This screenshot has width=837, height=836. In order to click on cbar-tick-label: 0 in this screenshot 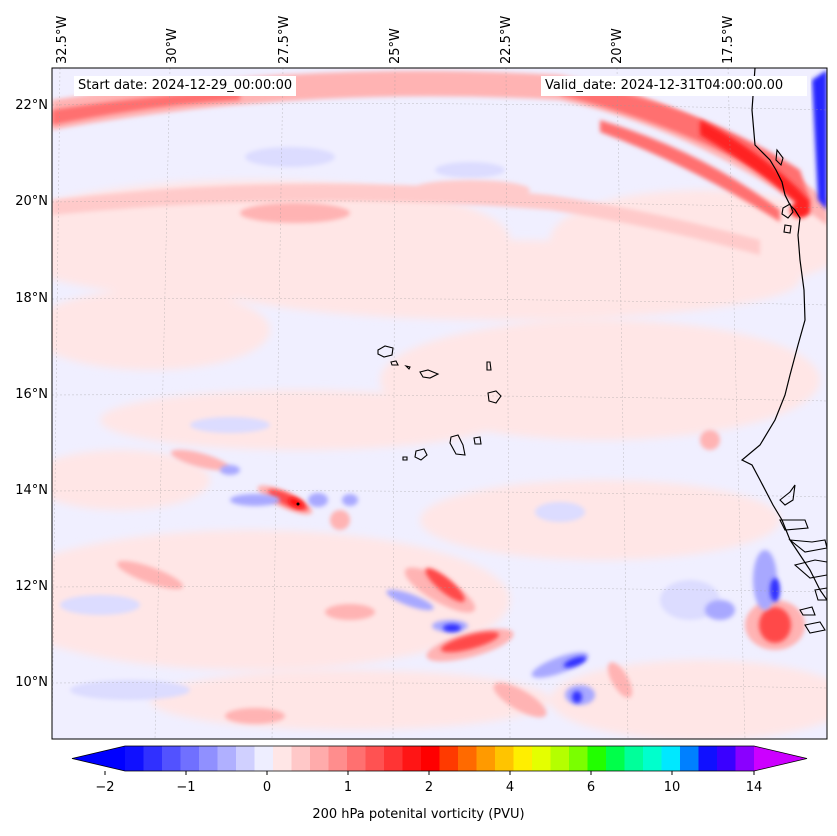, I will do `click(267, 787)`.